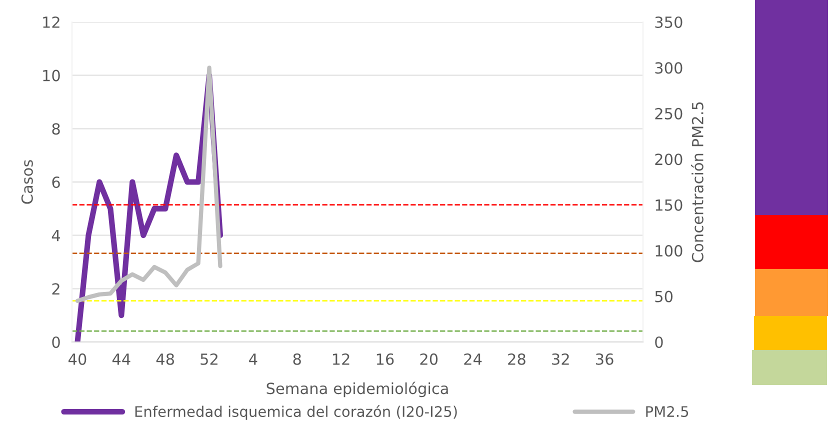 The image size is (837, 433). Describe the element at coordinates (56, 129) in the screenshot. I see `y-tick-label: 8` at that location.